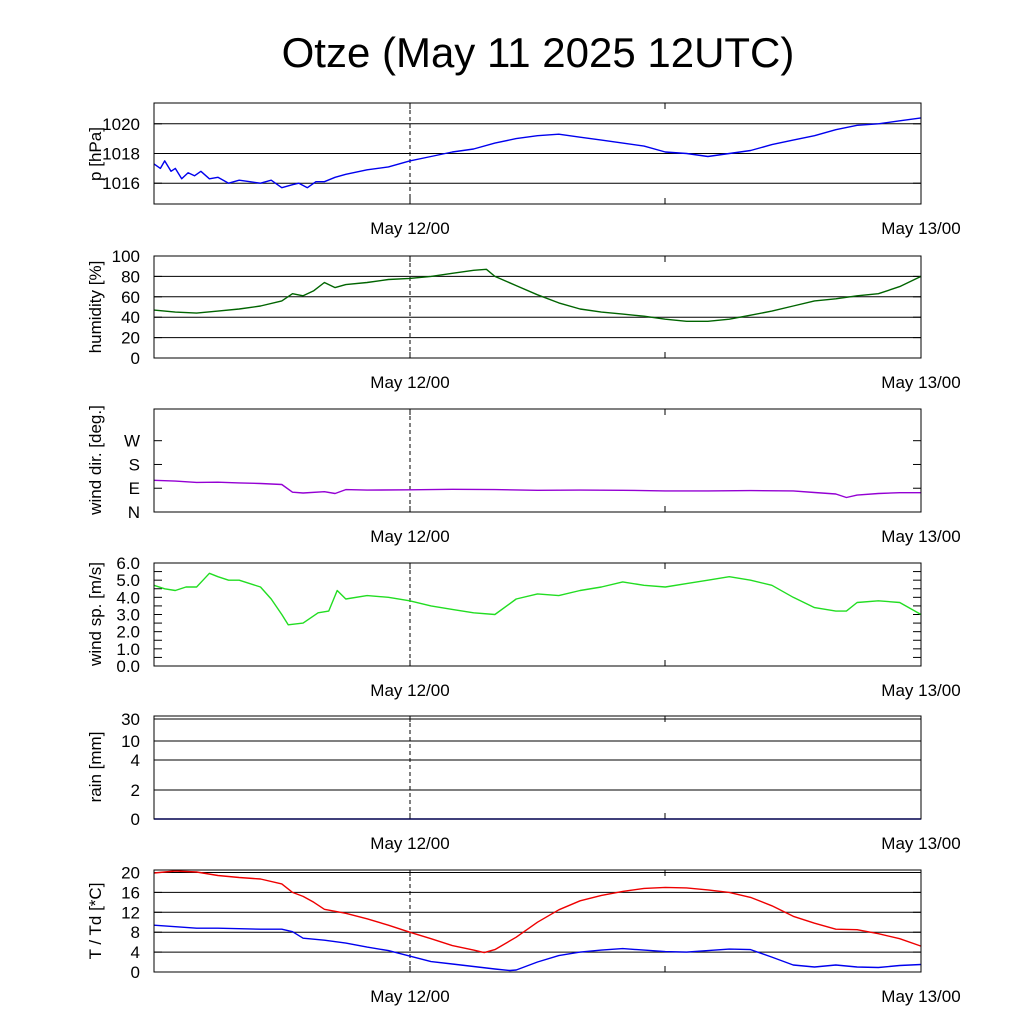 Image resolution: width=1024 pixels, height=1024 pixels. I want to click on wind_direction-y-tick-label: E, so click(134, 488).